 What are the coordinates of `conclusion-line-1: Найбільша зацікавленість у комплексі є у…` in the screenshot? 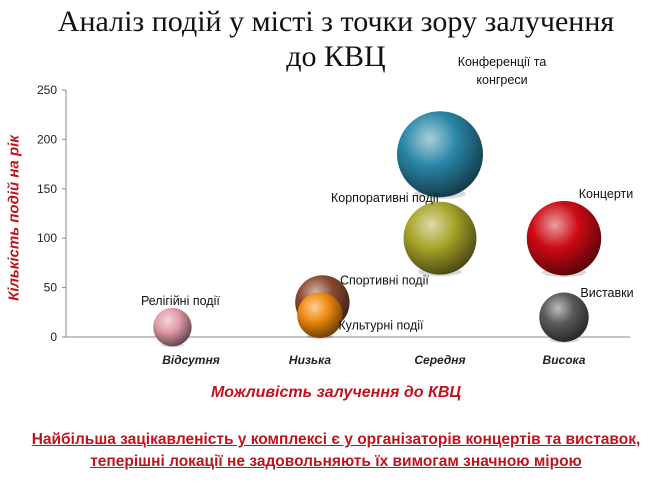 It's located at (336, 439).